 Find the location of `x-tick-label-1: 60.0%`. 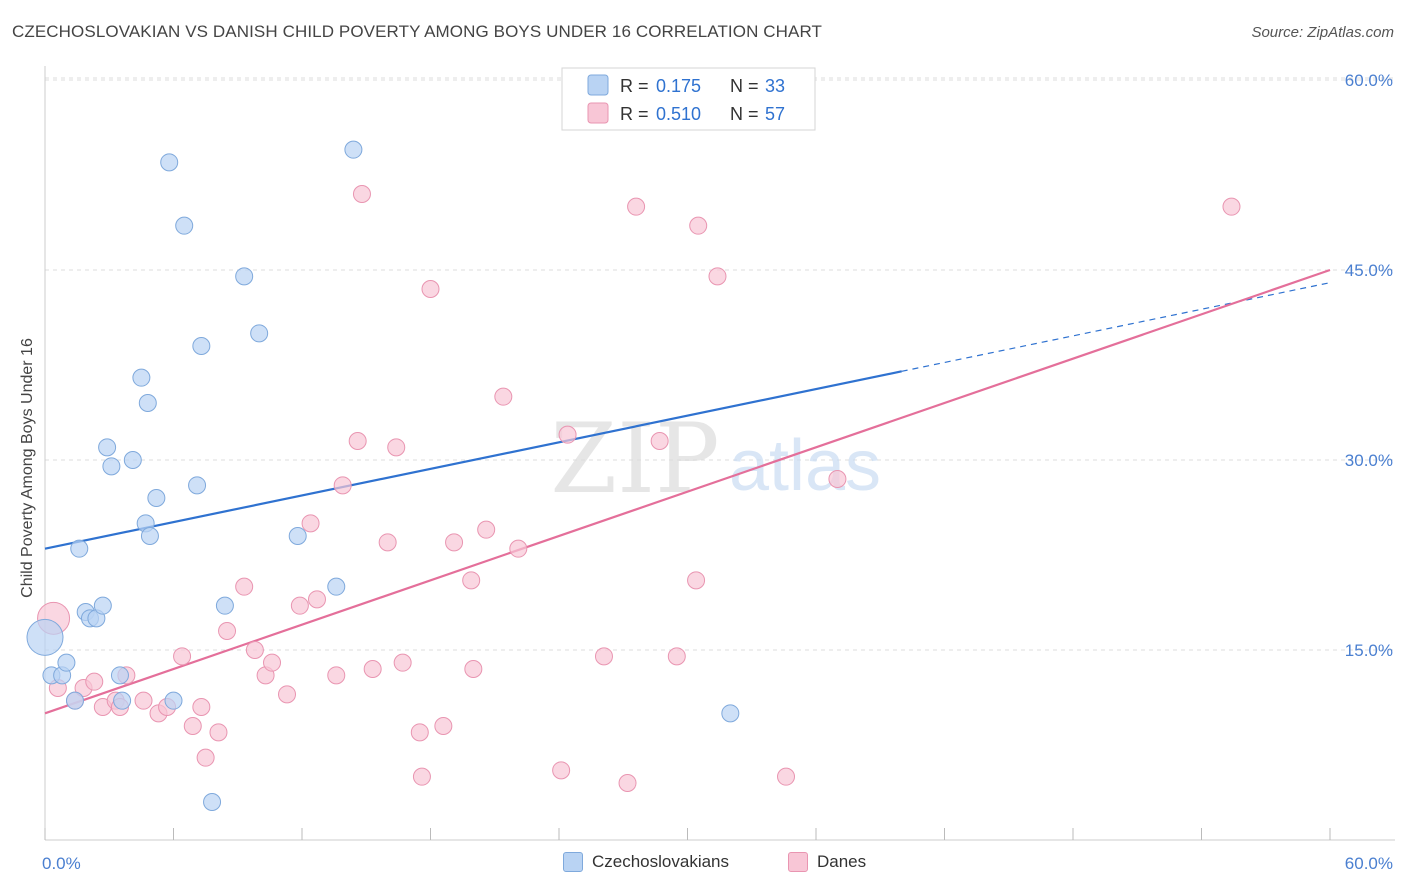

x-tick-label-1: 60.0% is located at coordinates (1369, 863).